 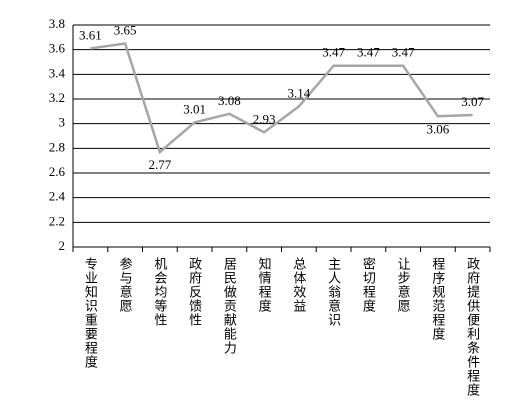 What do you see at coordinates (62, 245) in the screenshot?
I see `y-tick-label: 2` at bounding box center [62, 245].